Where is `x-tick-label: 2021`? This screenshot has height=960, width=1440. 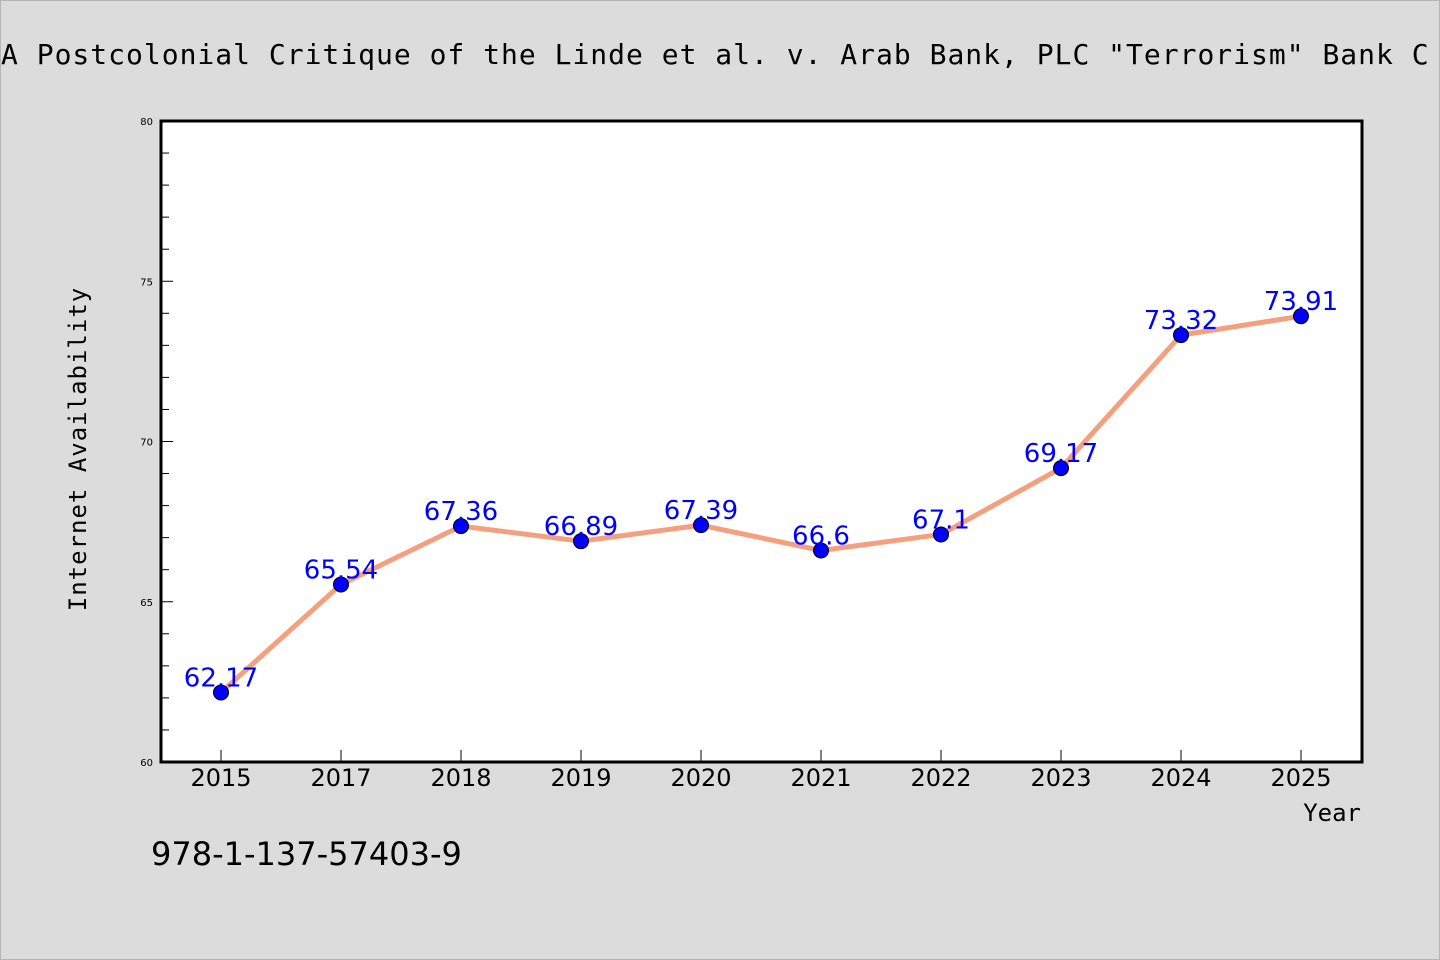 x-tick-label: 2021 is located at coordinates (820, 778).